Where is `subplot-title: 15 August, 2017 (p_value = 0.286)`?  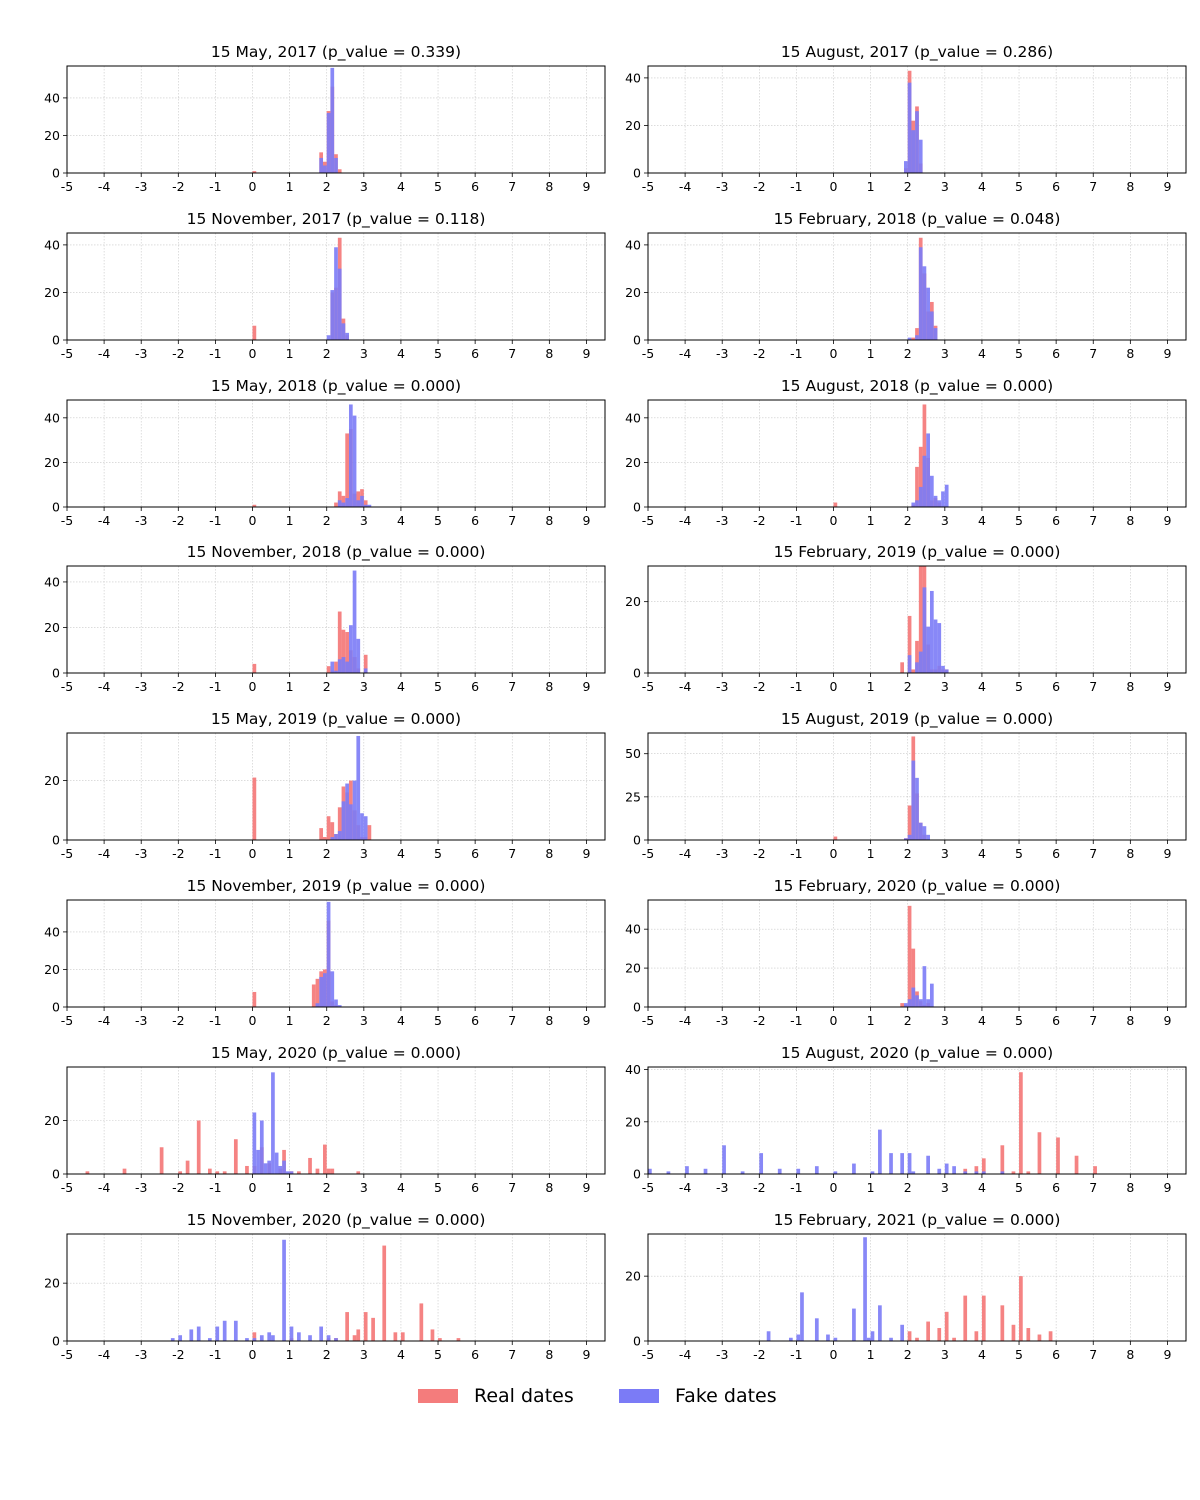
subplot-title: 15 August, 2017 (p_value = 0.286) is located at coordinates (917, 52).